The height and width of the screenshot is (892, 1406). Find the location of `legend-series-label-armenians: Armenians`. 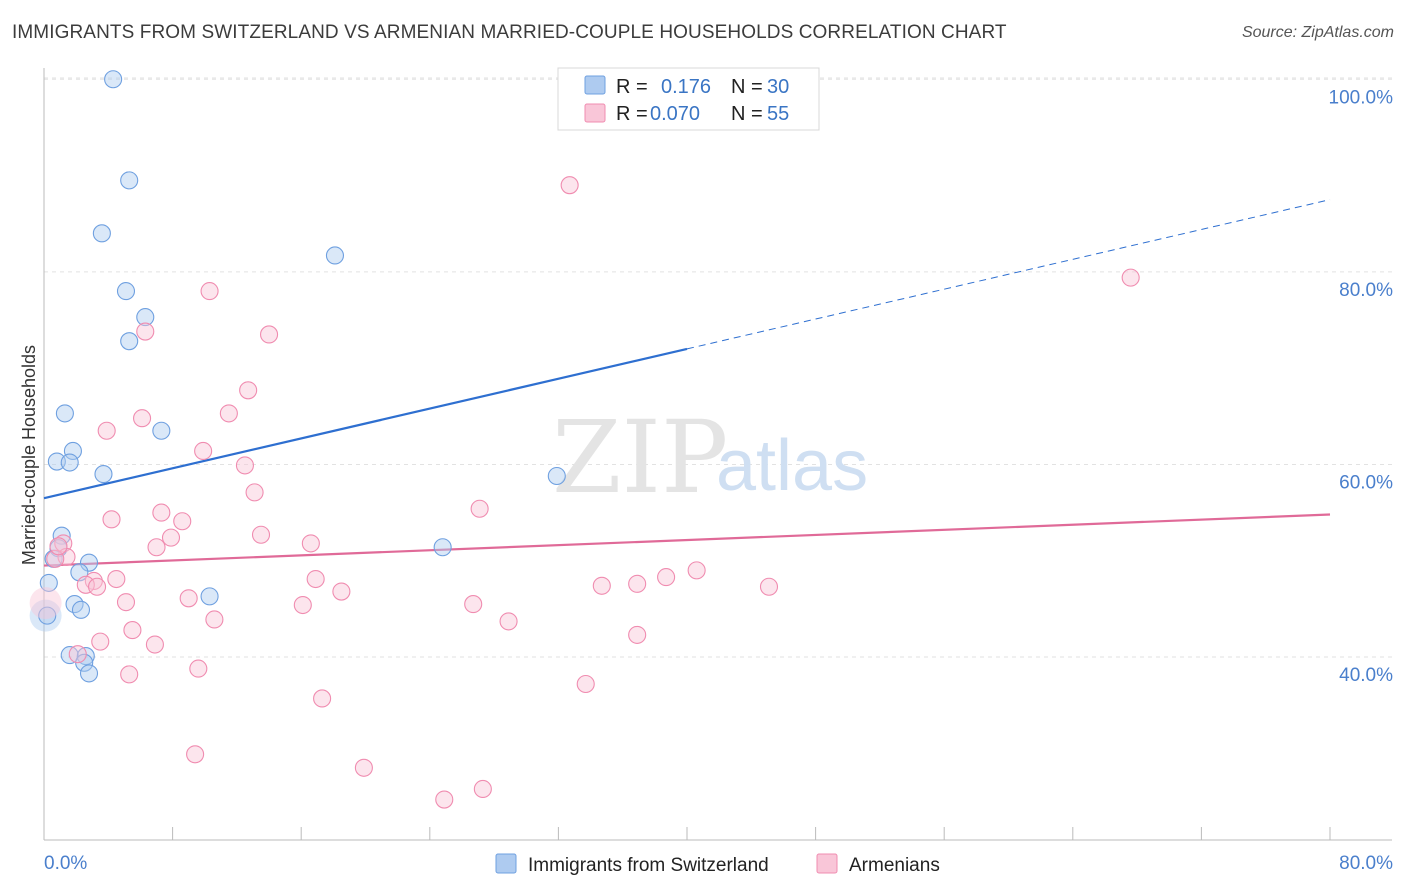

legend-series-label-armenians: Armenians is located at coordinates (894, 865).